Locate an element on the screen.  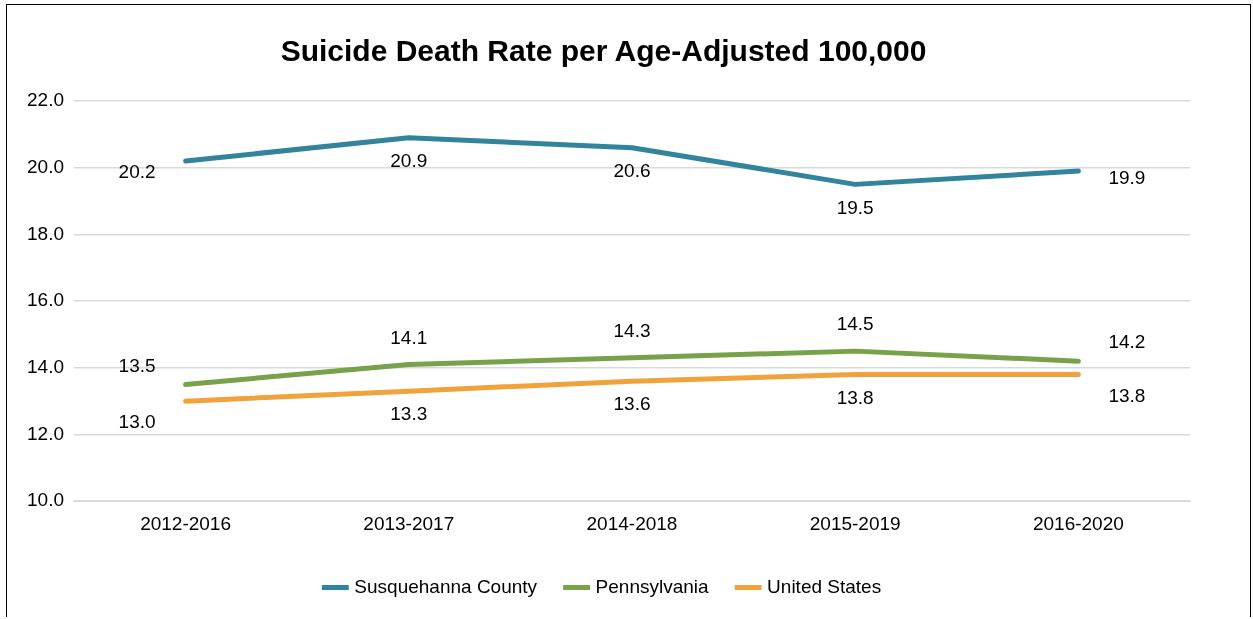
data-label: 19.9 is located at coordinates (1127, 178).